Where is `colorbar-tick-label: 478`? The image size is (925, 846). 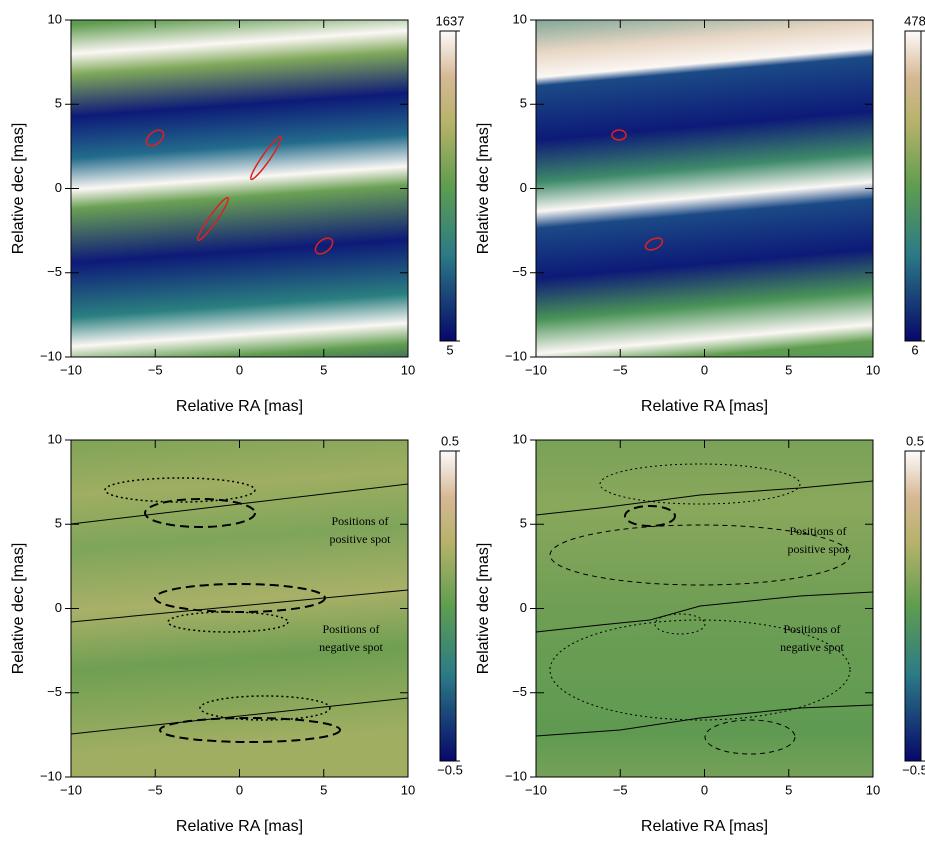
colorbar-tick-label: 478 is located at coordinates (914, 20).